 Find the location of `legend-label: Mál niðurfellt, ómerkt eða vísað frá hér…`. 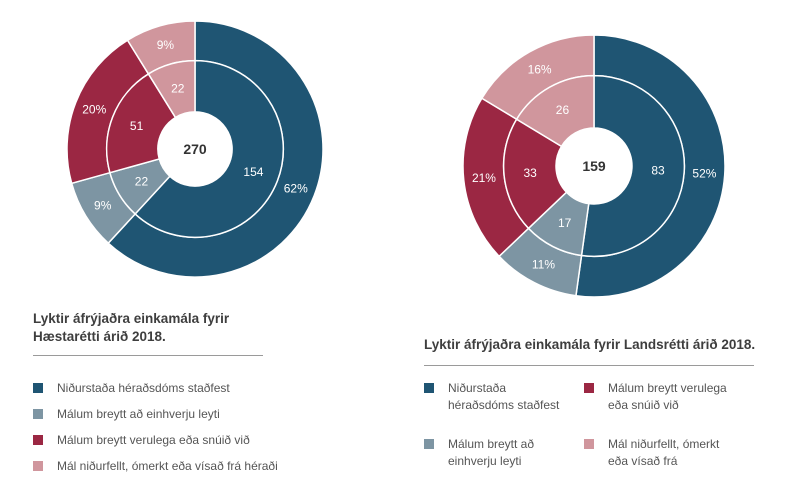

legend-label: Mál niðurfellt, ómerkt eða vísað frá hér… is located at coordinates (167, 466).